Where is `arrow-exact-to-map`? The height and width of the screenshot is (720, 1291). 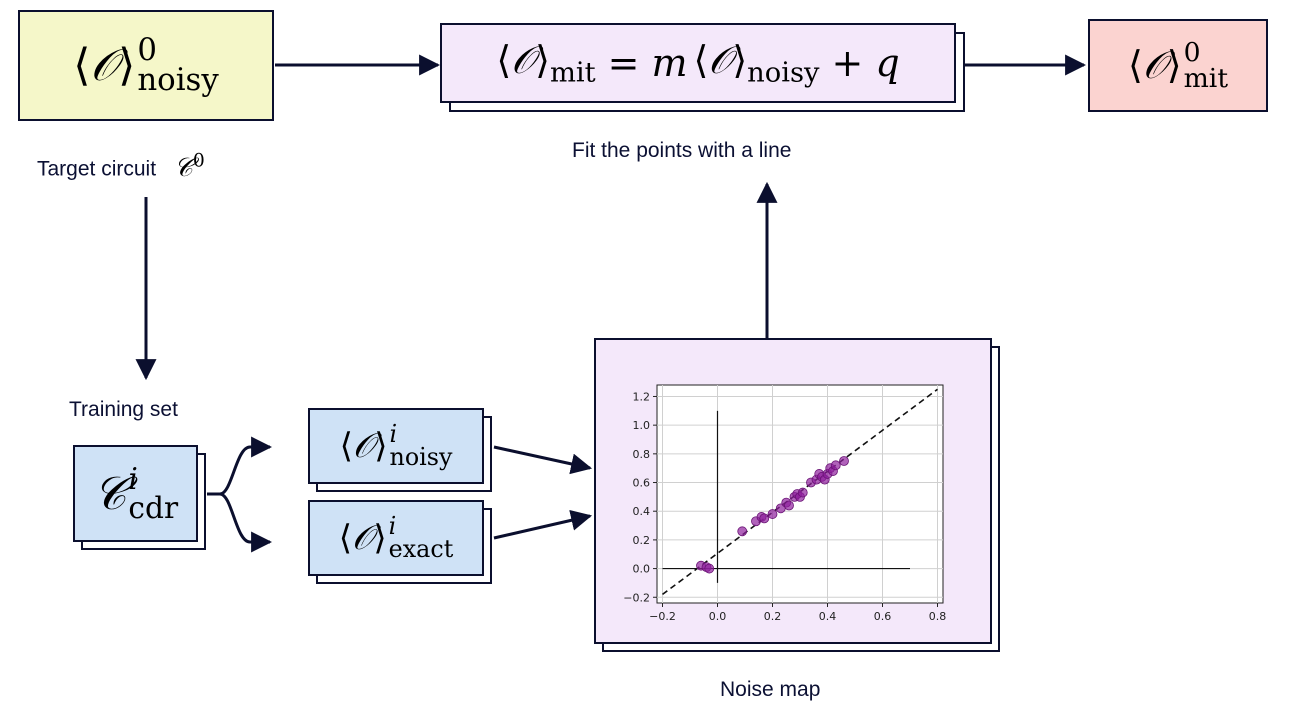
arrow-exact-to-map is located at coordinates (543, 524).